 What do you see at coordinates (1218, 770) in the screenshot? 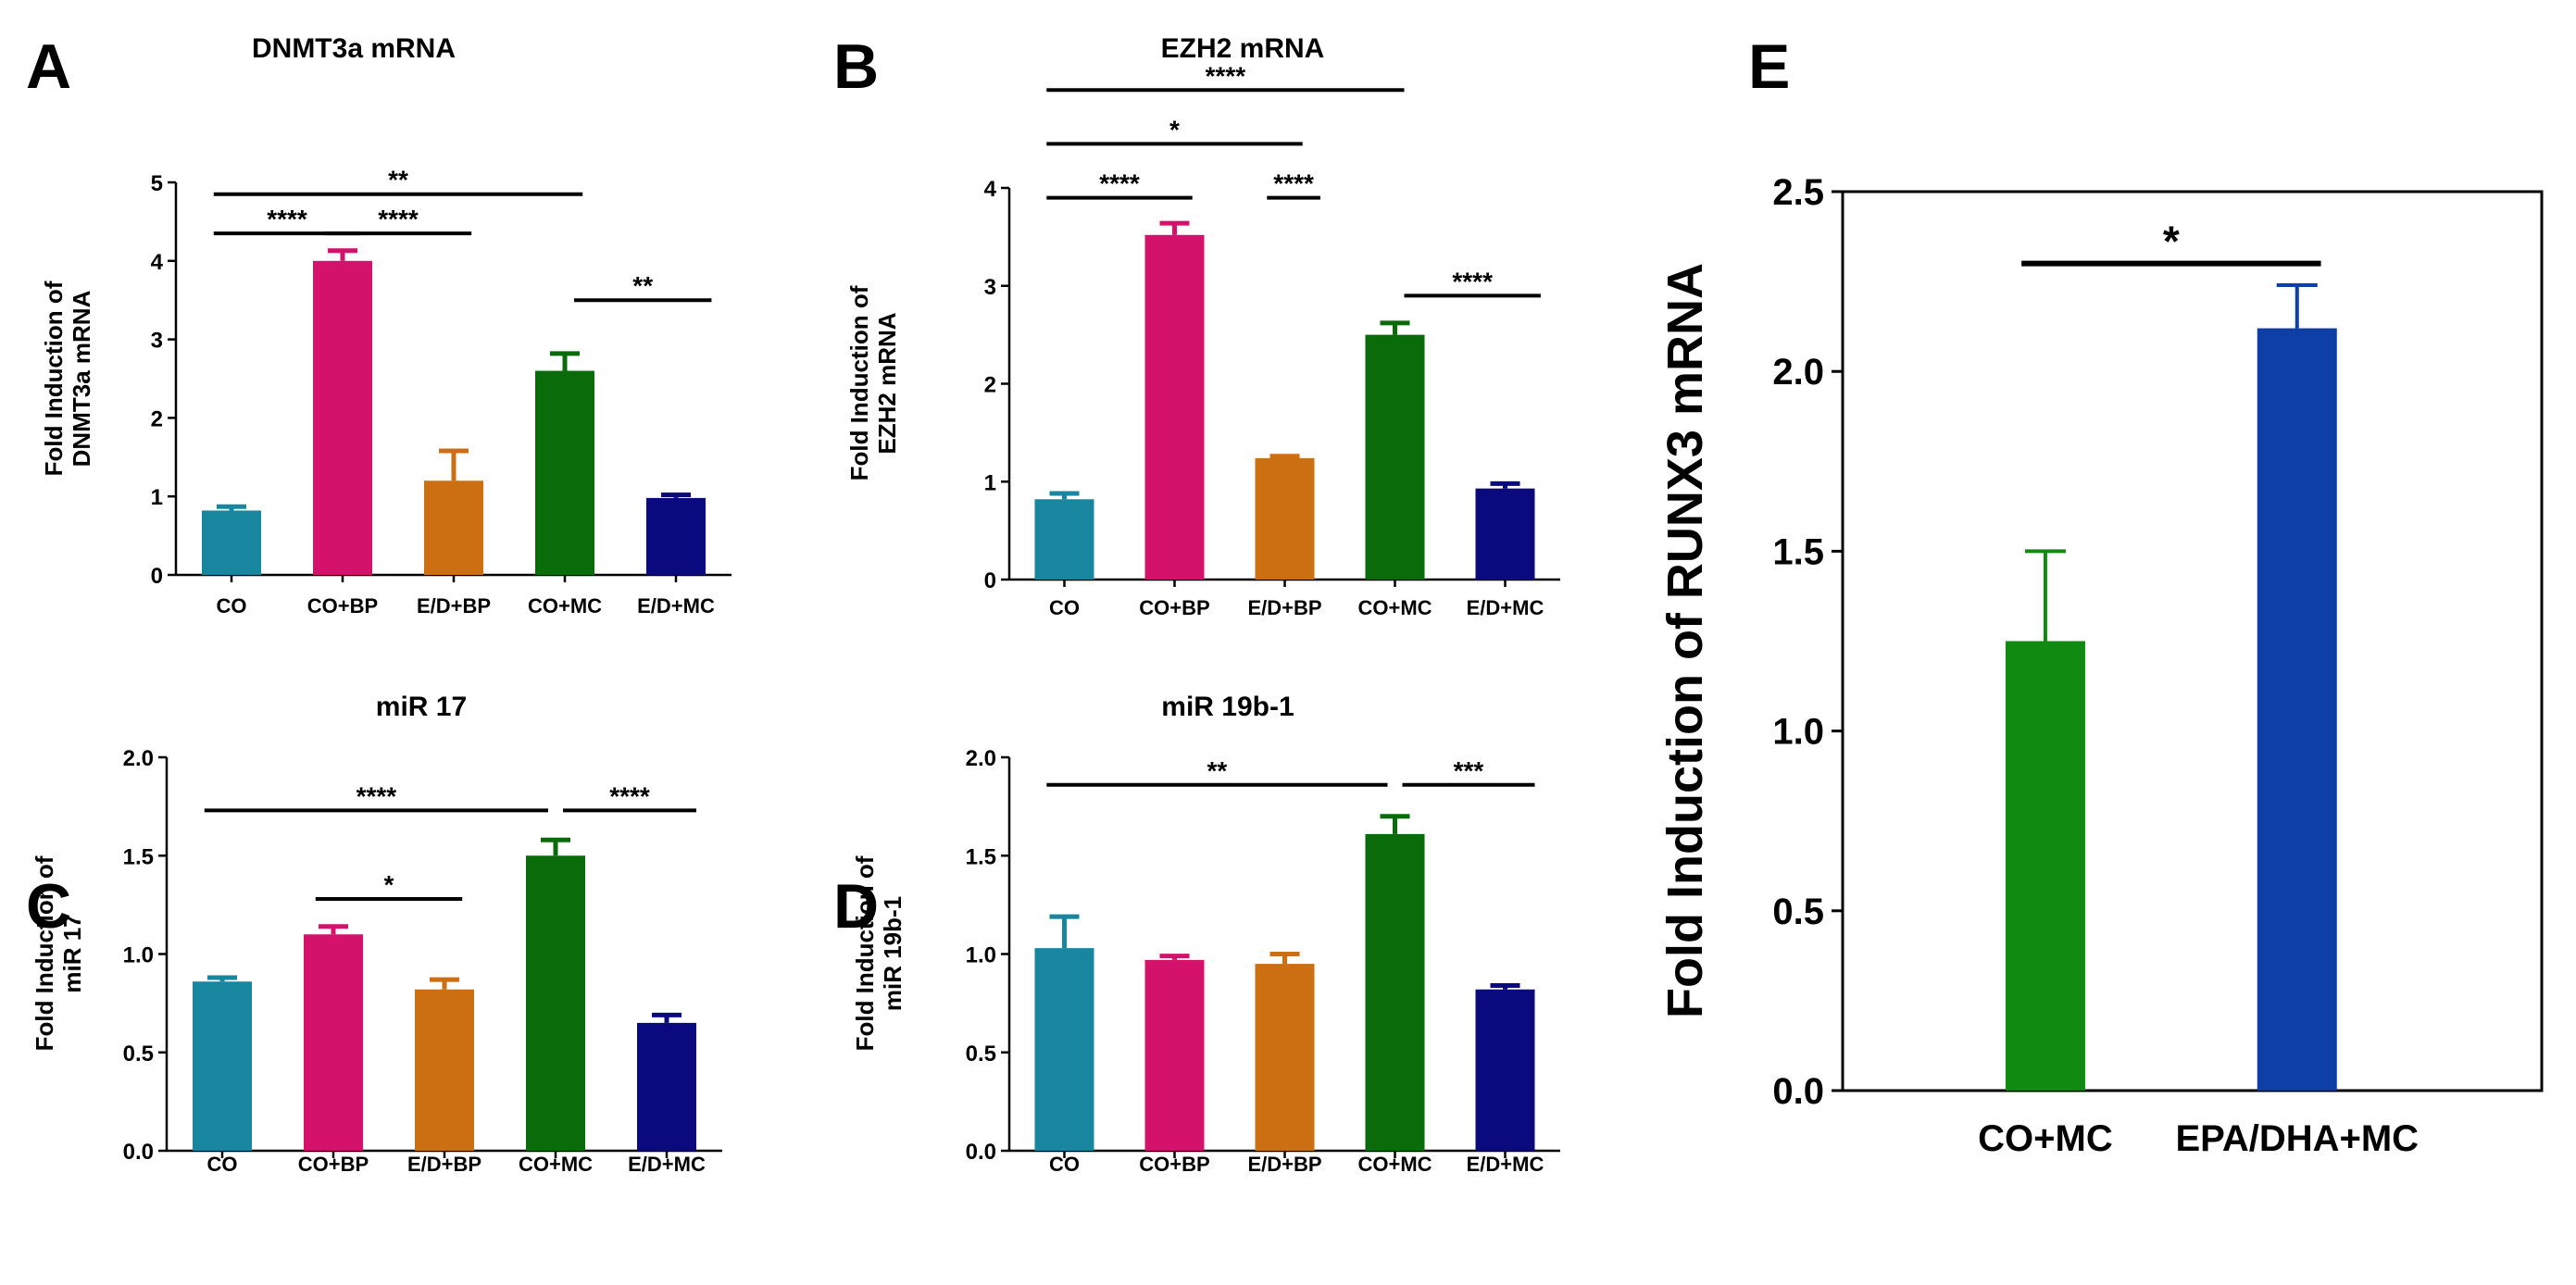
I see `panel-D-significance-label: **` at bounding box center [1218, 770].